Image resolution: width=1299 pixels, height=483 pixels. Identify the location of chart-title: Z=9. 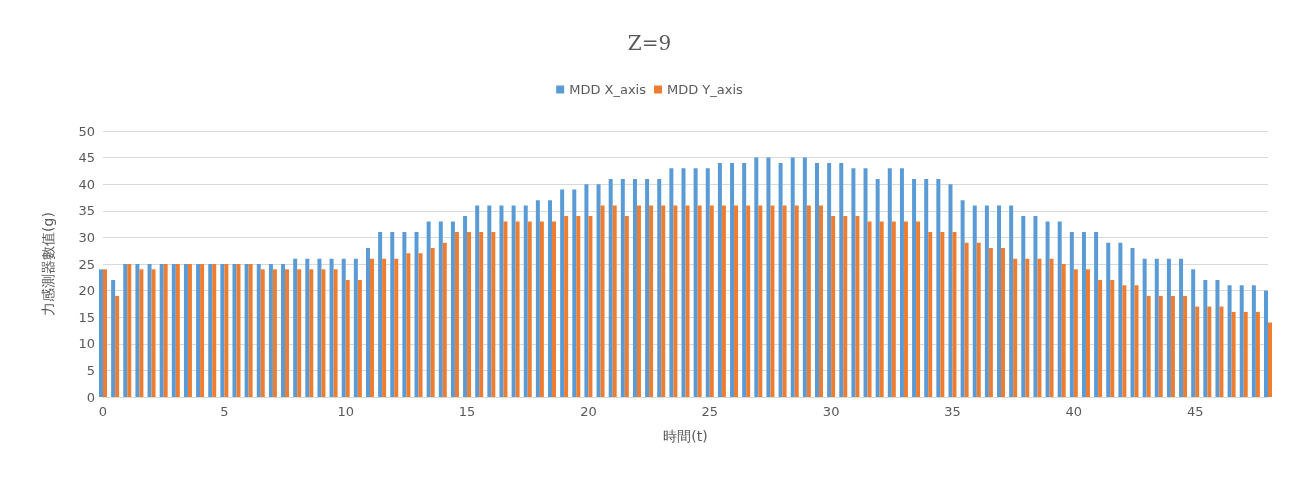
(649, 43).